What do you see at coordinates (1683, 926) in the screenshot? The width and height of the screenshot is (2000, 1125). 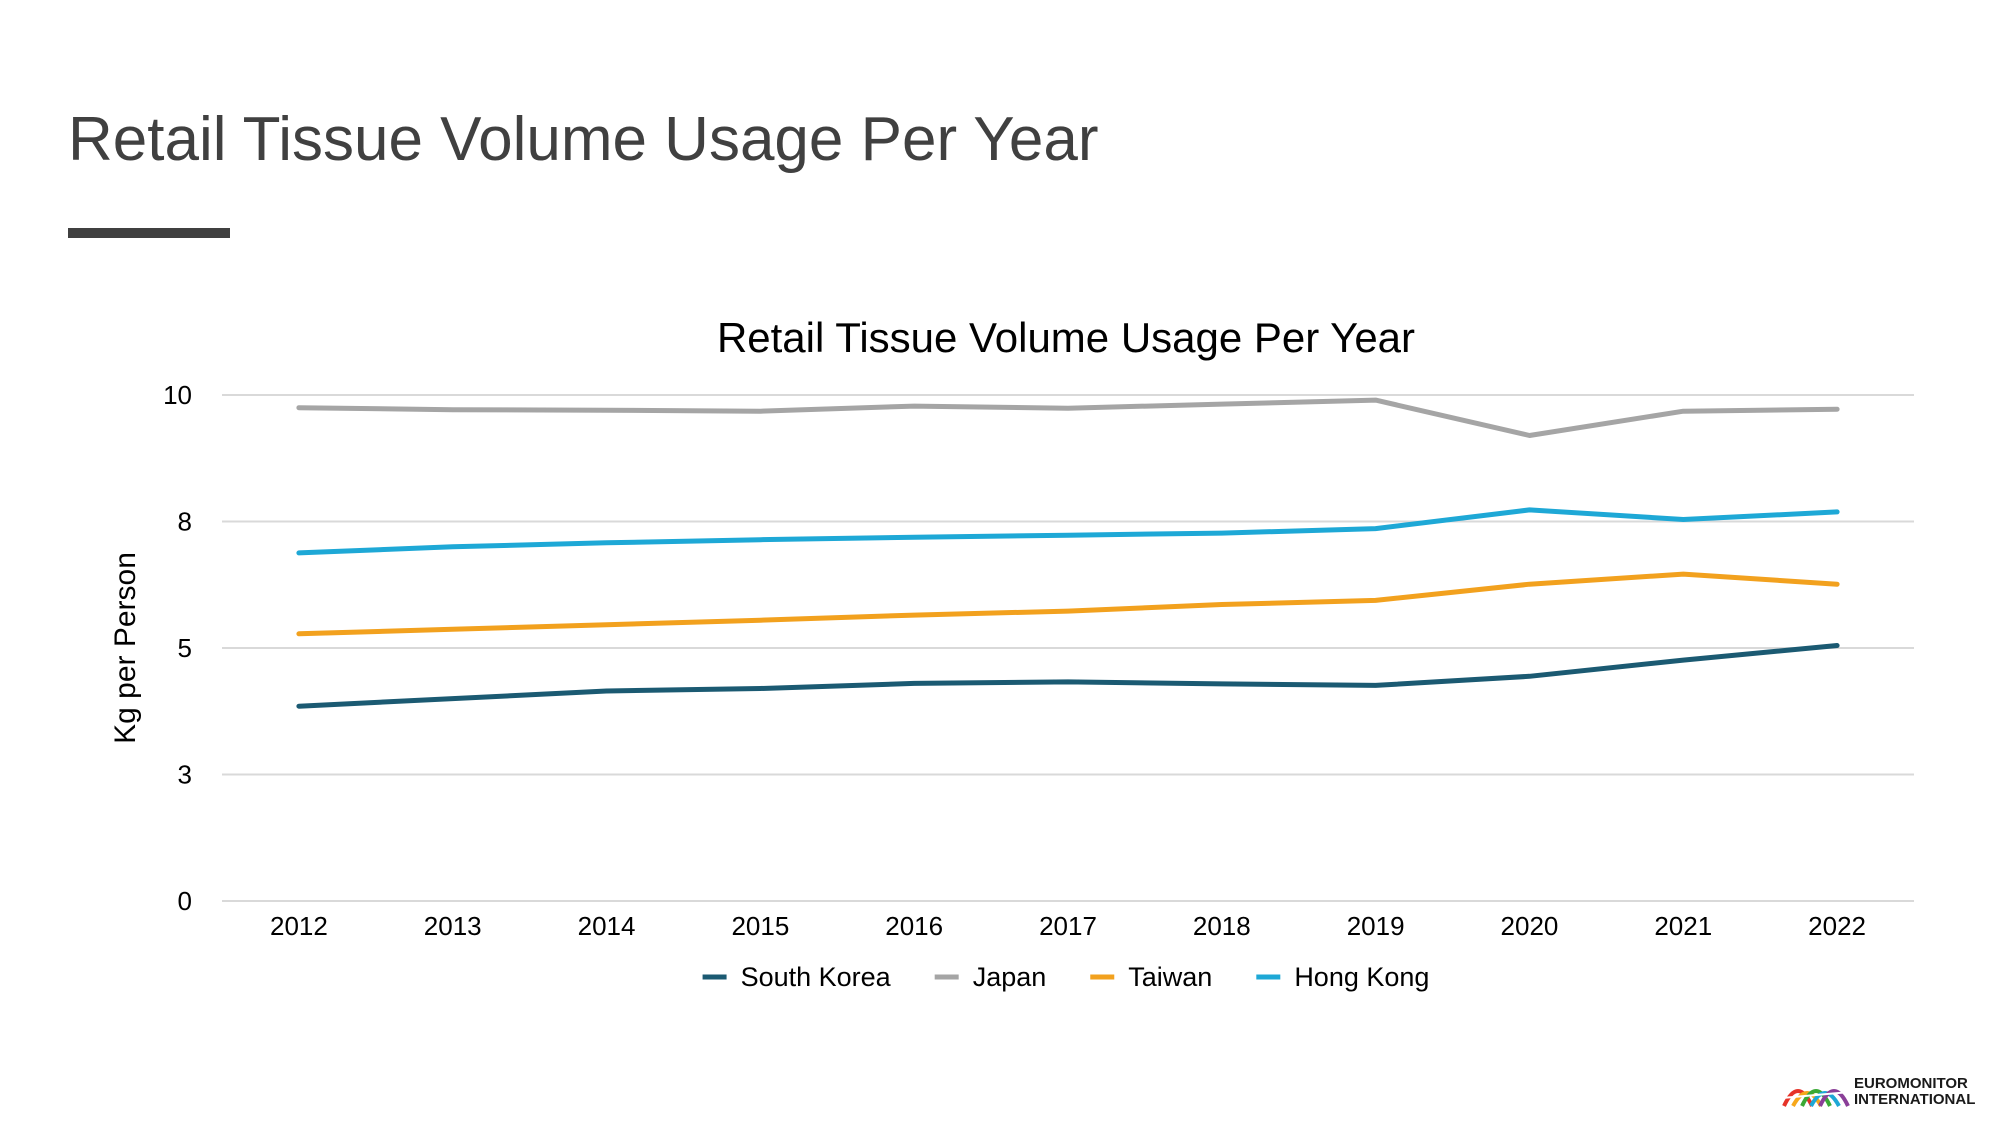 I see `x-tick-label: 2021` at bounding box center [1683, 926].